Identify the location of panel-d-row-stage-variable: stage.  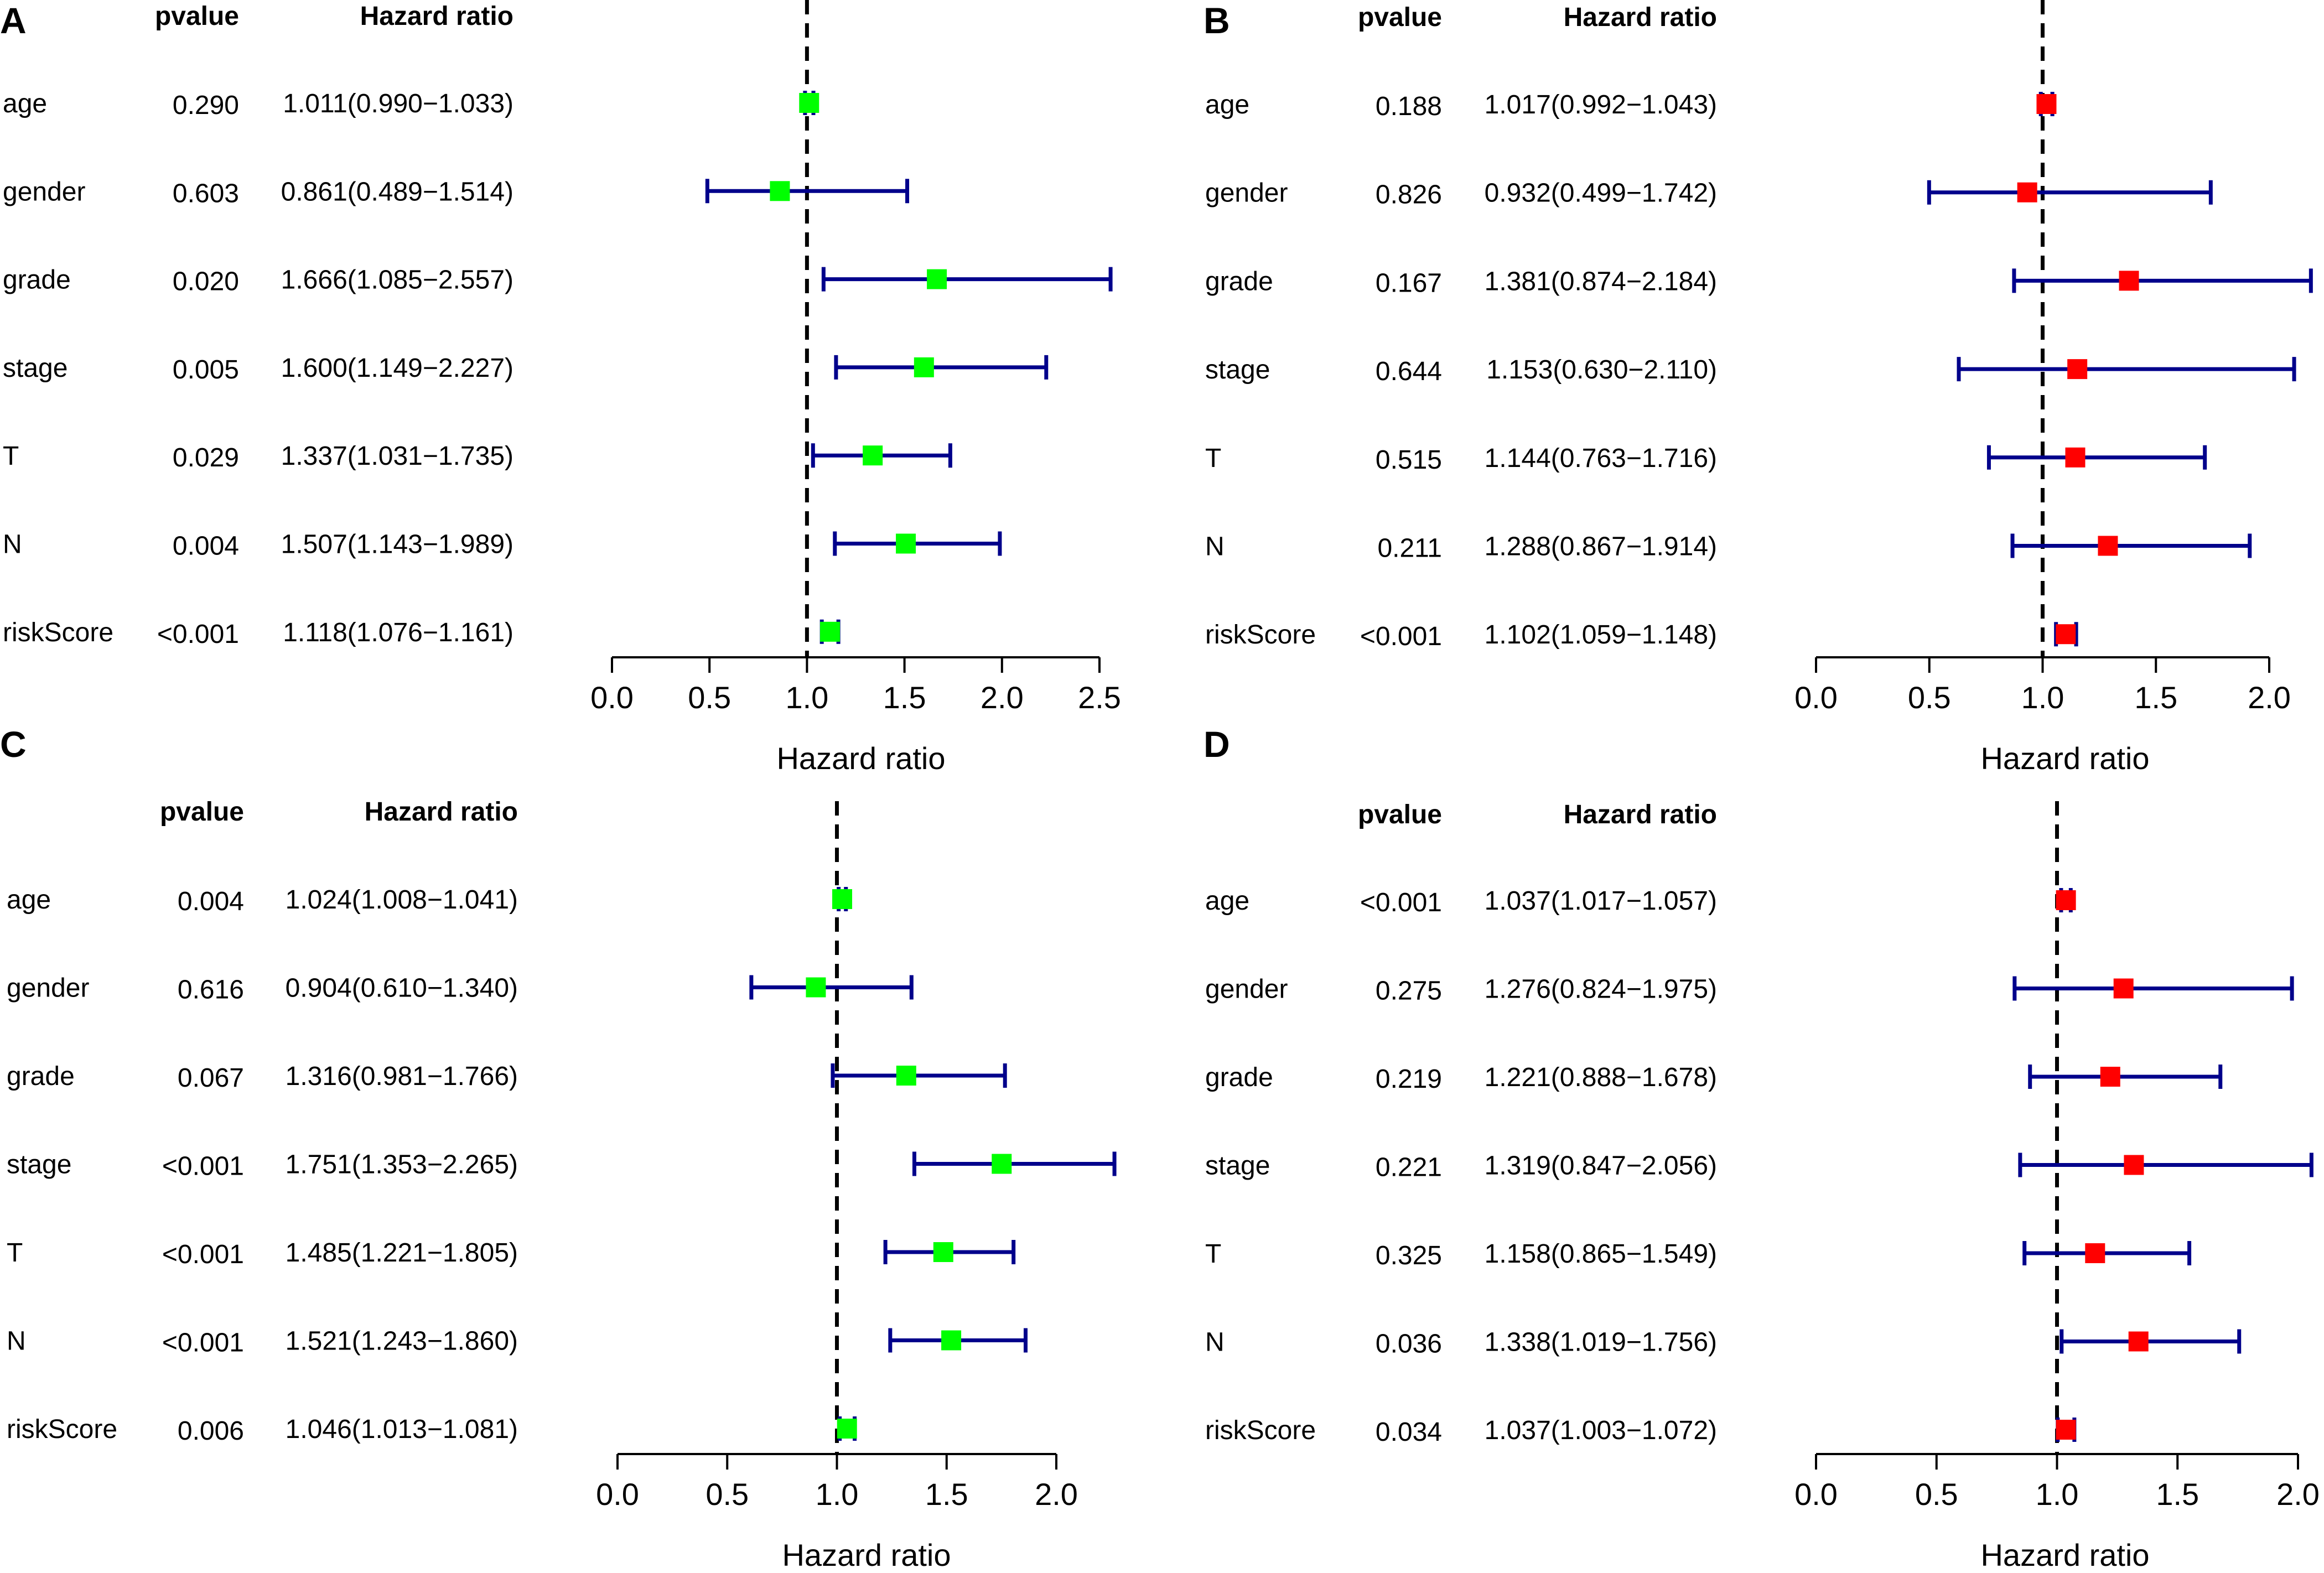
(1238, 1166).